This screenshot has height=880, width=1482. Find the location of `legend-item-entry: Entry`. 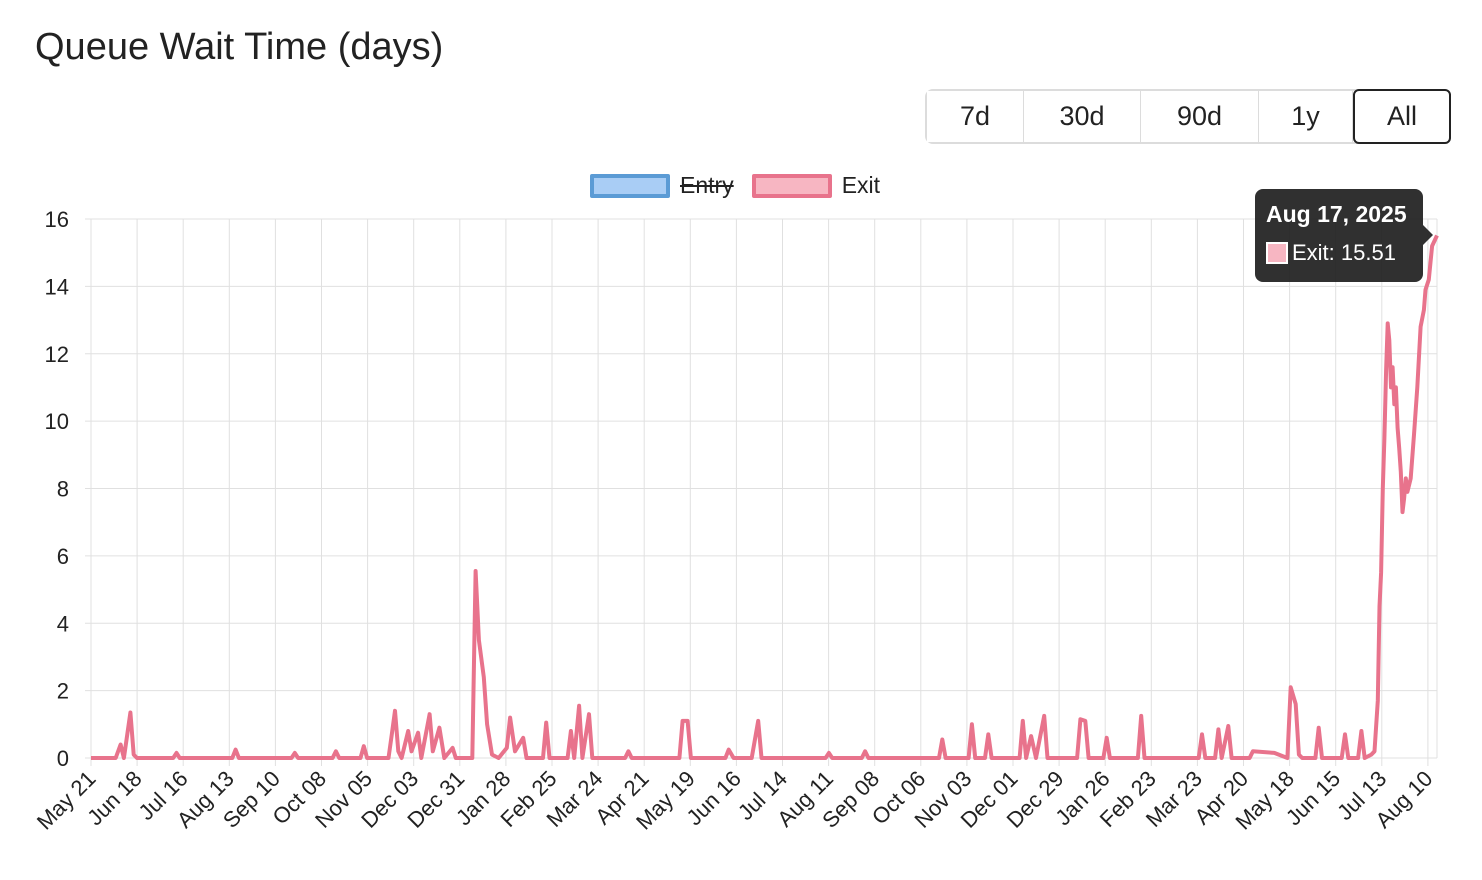

legend-item-entry: Entry is located at coordinates (662, 185).